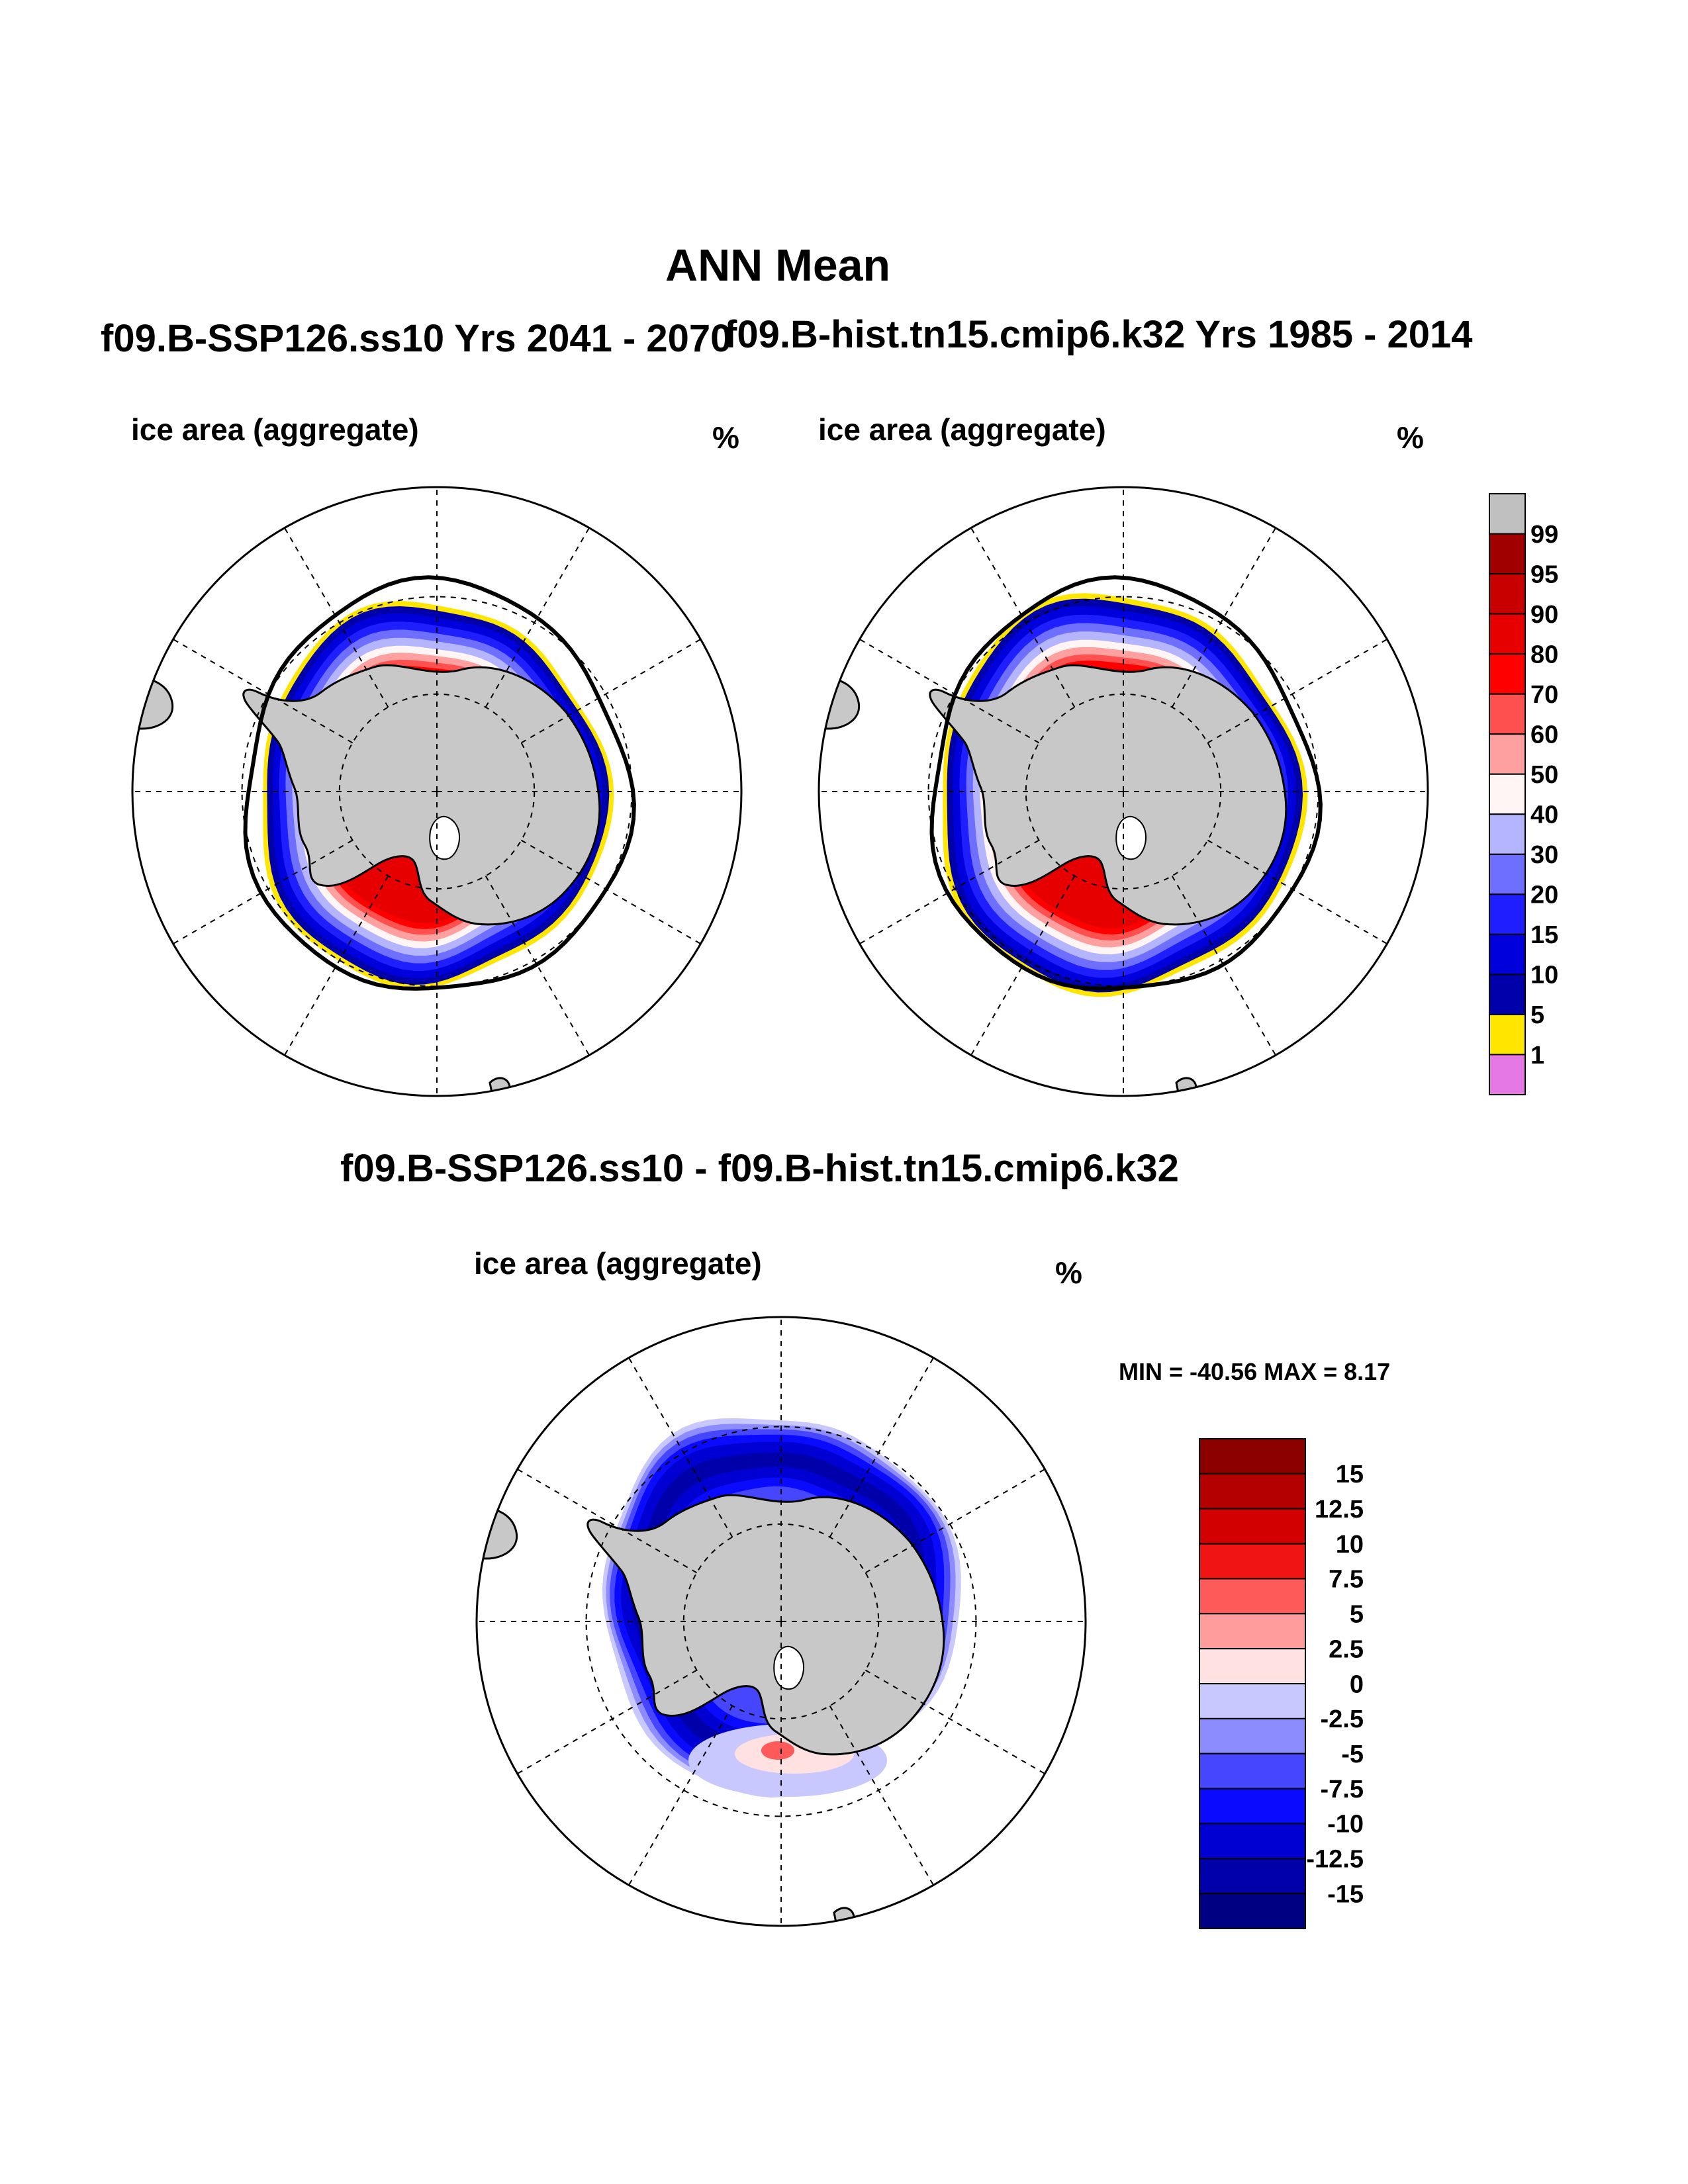  What do you see at coordinates (618, 1263) in the screenshot?
I see `diff-variable-label: ice area (aggregate)` at bounding box center [618, 1263].